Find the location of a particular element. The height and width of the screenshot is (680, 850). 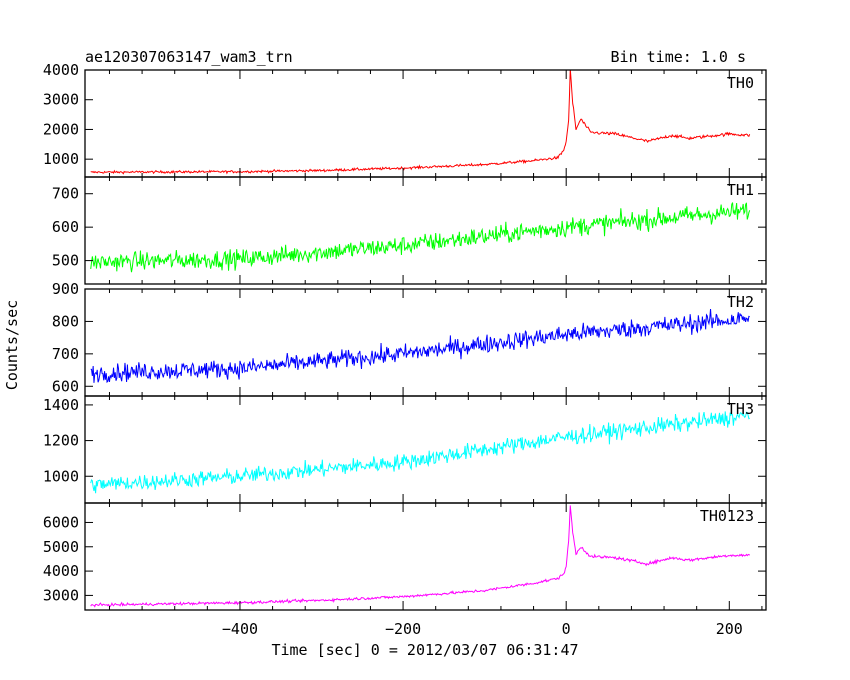

y-tick-label: 1400 is located at coordinates (61, 405).